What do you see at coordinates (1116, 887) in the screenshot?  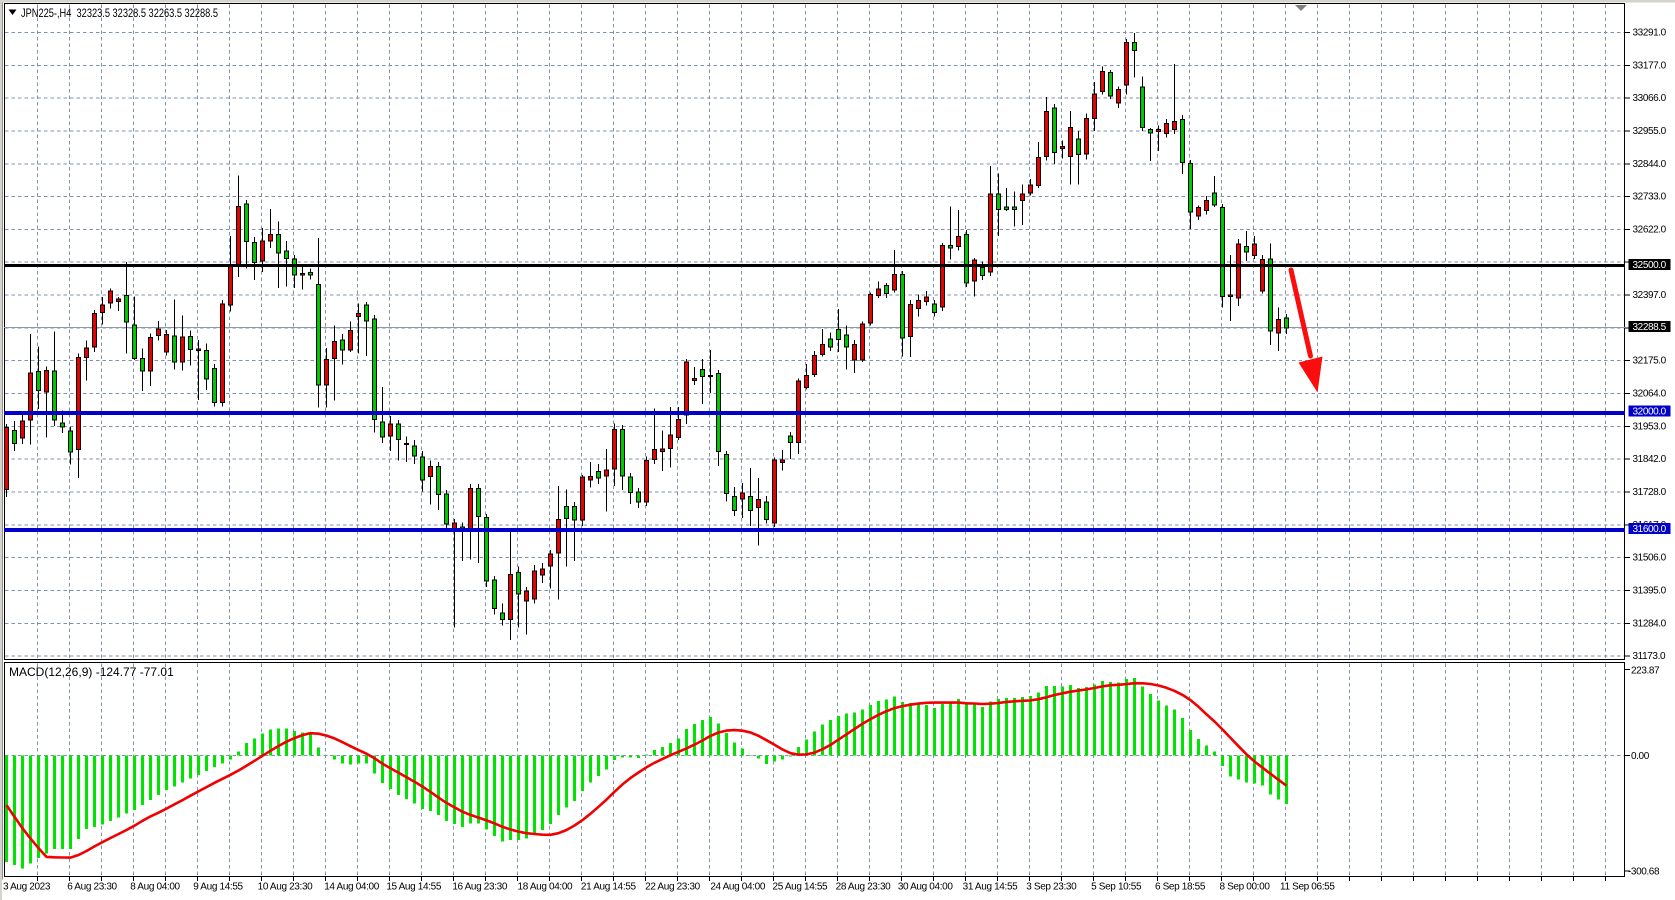 I see `svg-text: 5 Sep 10:55` at bounding box center [1116, 887].